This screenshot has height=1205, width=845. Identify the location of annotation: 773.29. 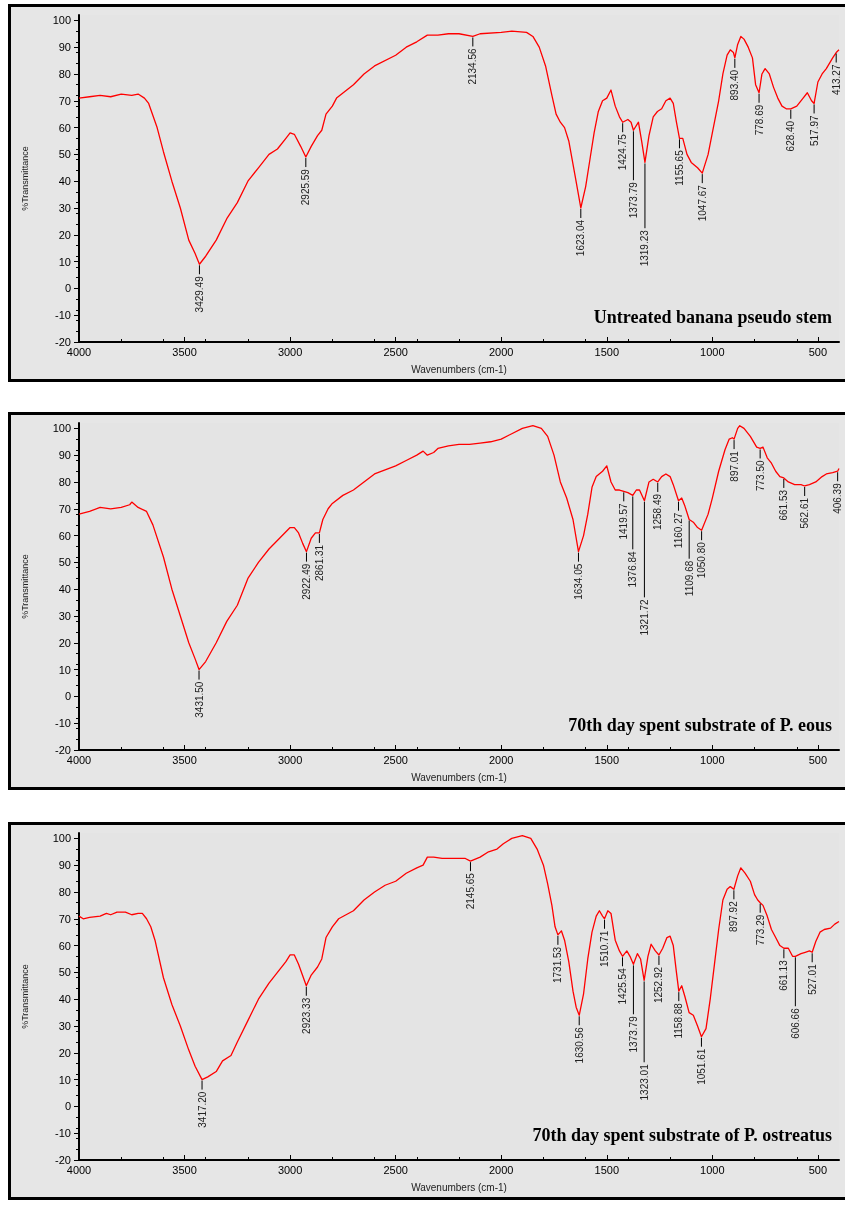
(760, 930).